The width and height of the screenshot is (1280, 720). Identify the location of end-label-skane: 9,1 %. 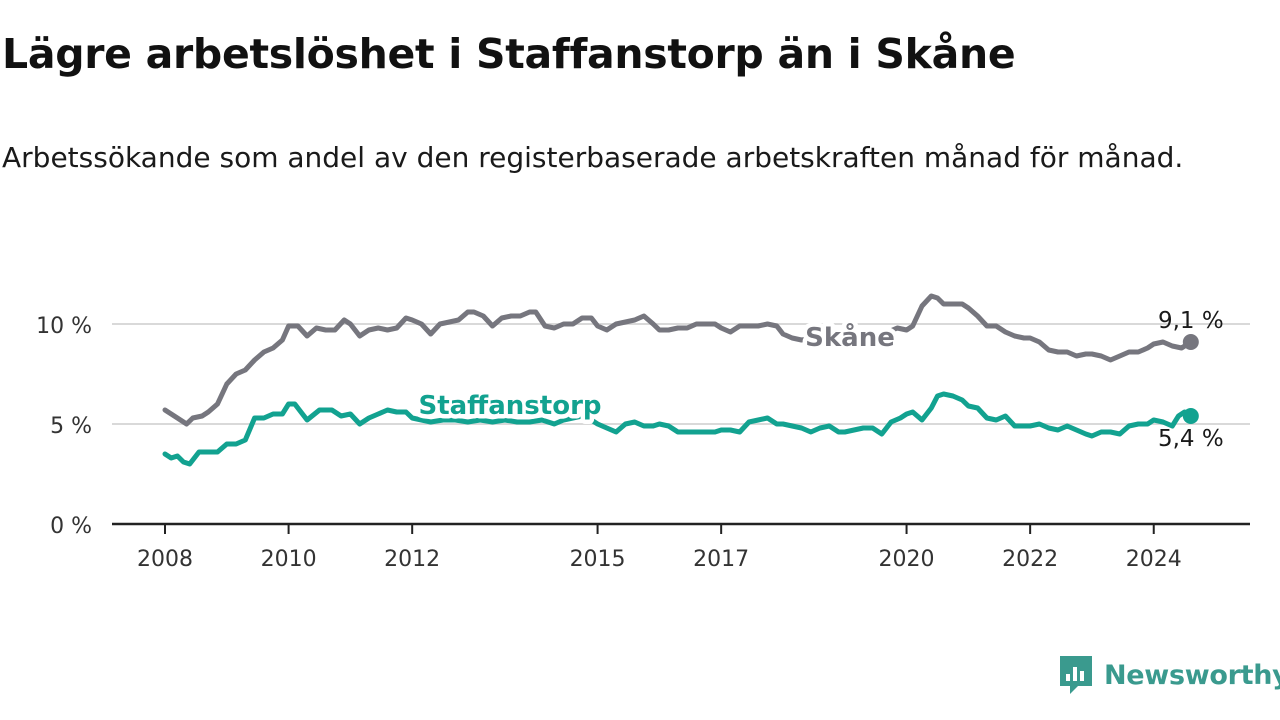
(1191, 321).